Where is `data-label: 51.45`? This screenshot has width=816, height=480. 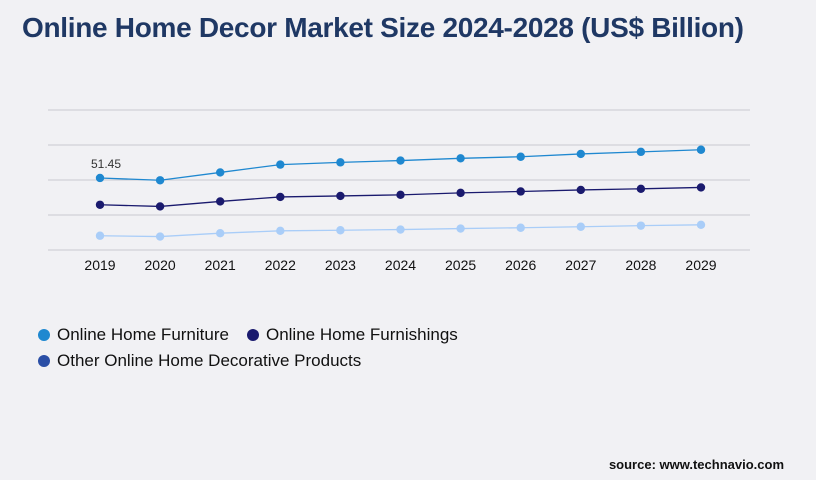 data-label: 51.45 is located at coordinates (106, 164).